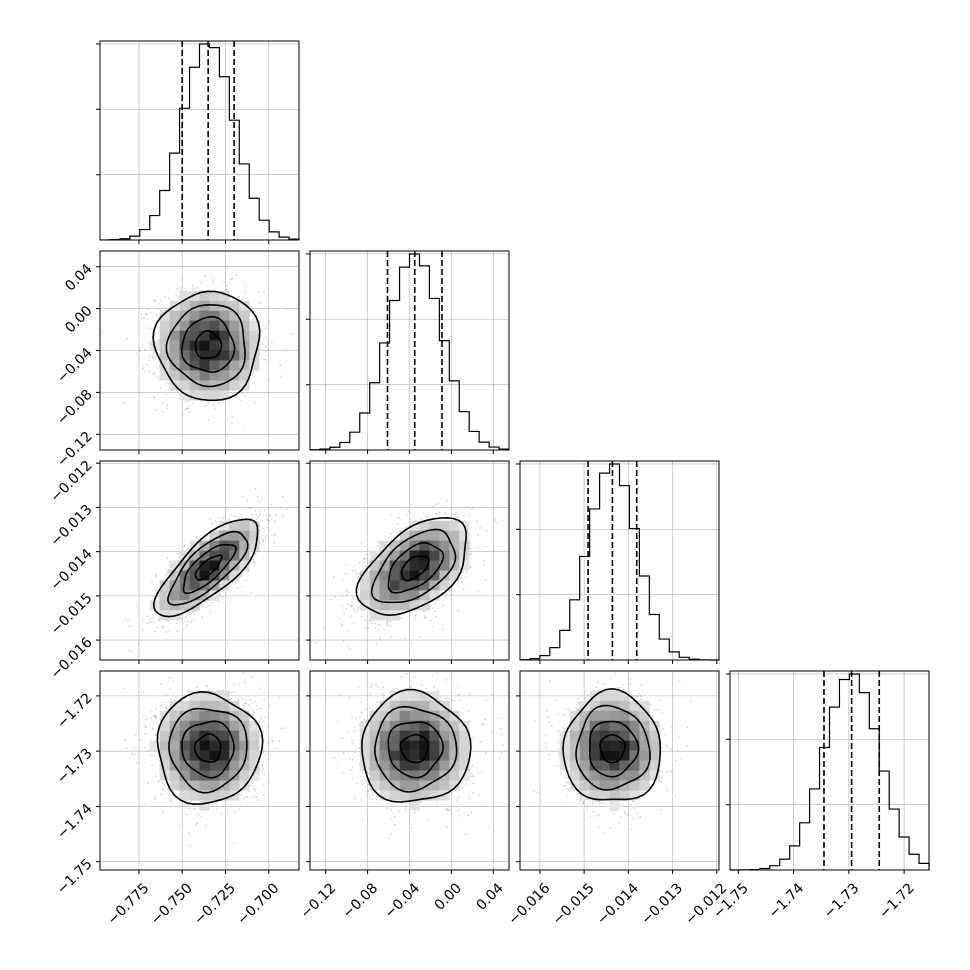 The height and width of the screenshot is (970, 970). Describe the element at coordinates (490, 896) in the screenshot. I see `tick-label-x: 0.04` at that location.